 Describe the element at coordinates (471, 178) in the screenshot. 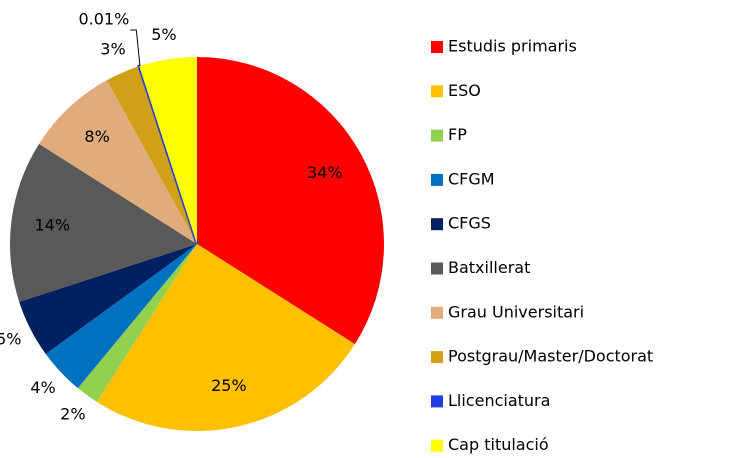

I see `legend-label: CFGM` at that location.